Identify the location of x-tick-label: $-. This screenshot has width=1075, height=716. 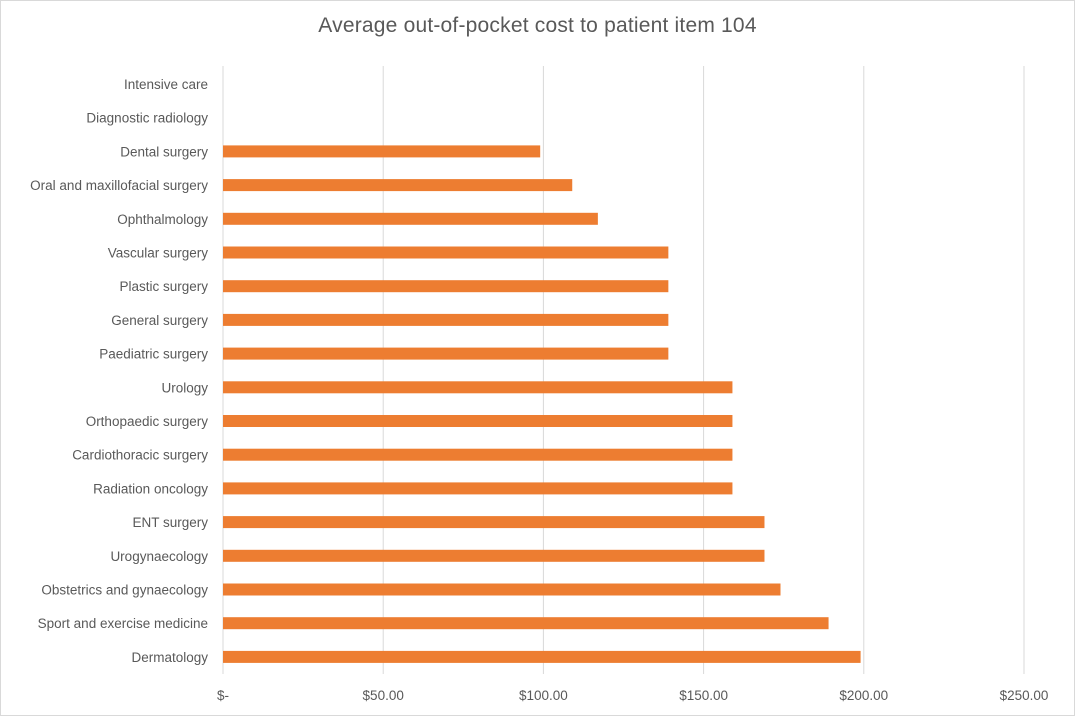
(223, 695).